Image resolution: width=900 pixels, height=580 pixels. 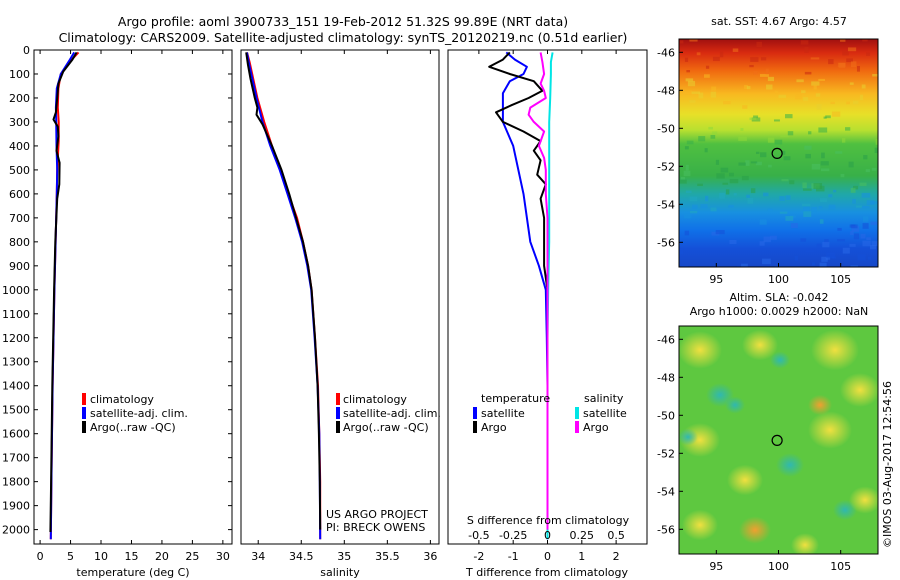 What do you see at coordinates (779, 21) in the screenshot?
I see `sst-map-title: sat. SST: 4.67 Argo: 4.57` at bounding box center [779, 21].